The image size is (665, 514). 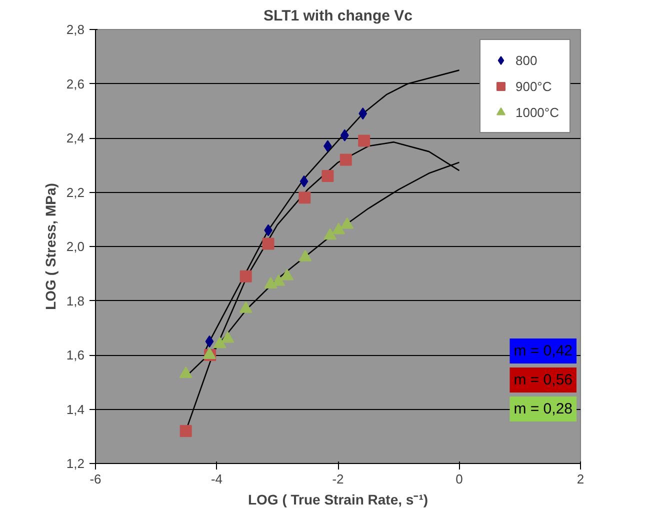 I want to click on y-tick-label: 2,0, so click(x=75, y=246).